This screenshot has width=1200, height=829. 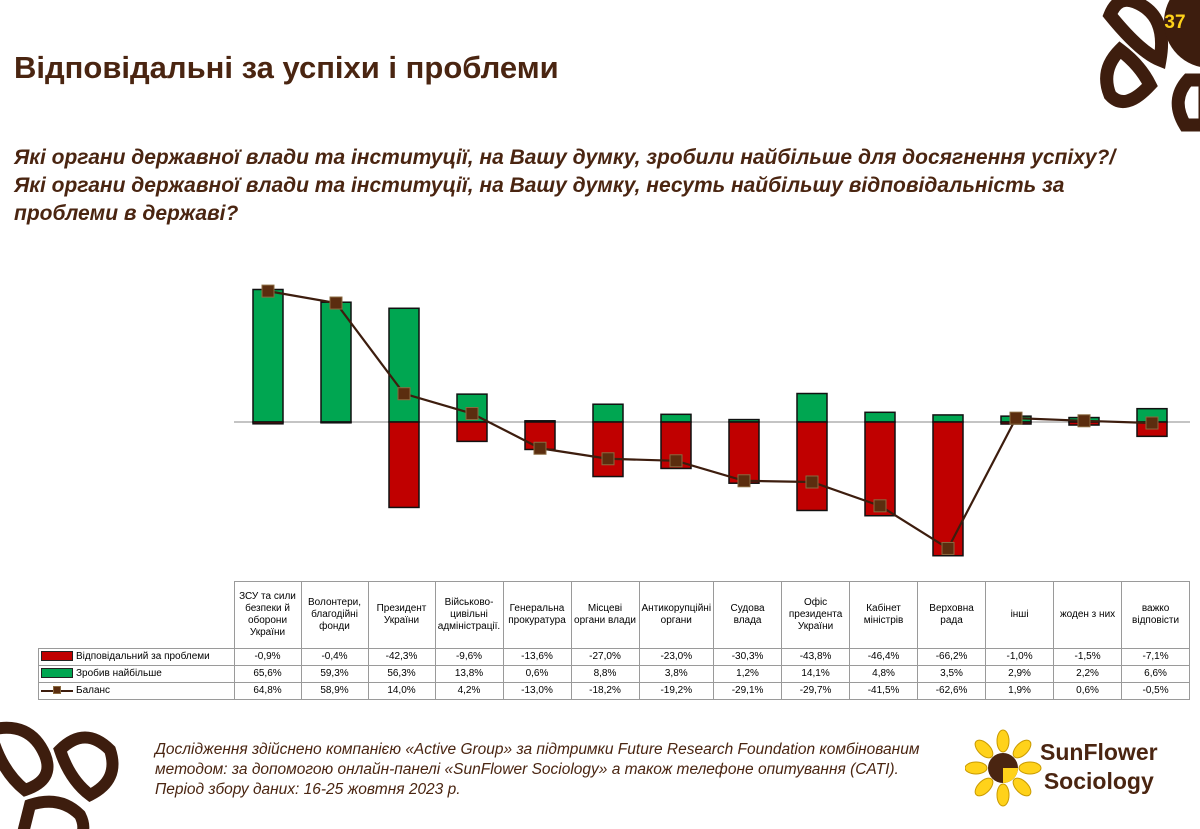 What do you see at coordinates (59, 775) in the screenshot?
I see `sunflower-decoration-bottom` at bounding box center [59, 775].